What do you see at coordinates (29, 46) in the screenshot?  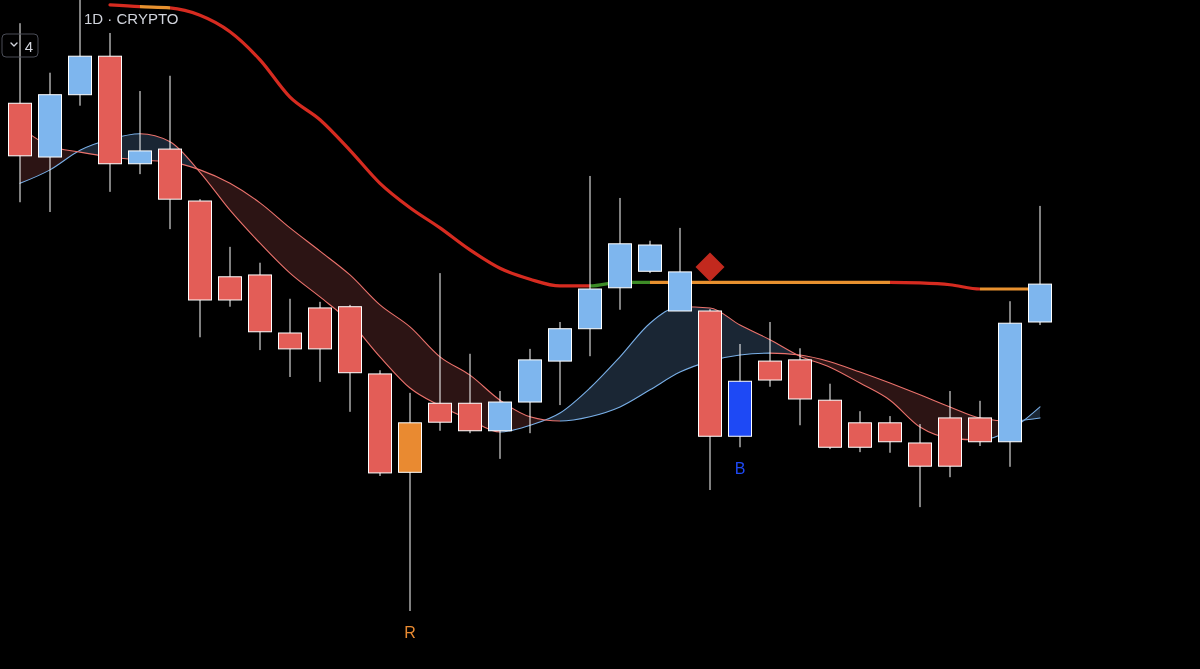 I see `annotation: 4` at bounding box center [29, 46].